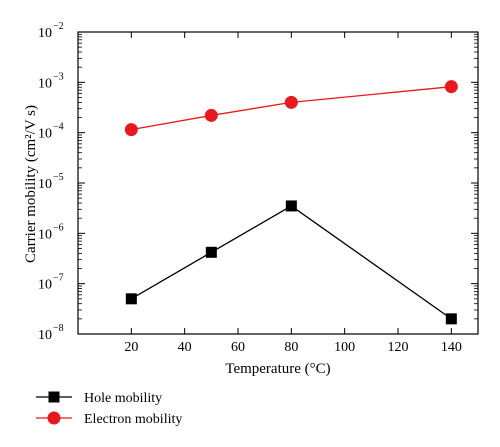  Describe the element at coordinates (58, 328) in the screenshot. I see `y-tick-exponent: −8` at that location.